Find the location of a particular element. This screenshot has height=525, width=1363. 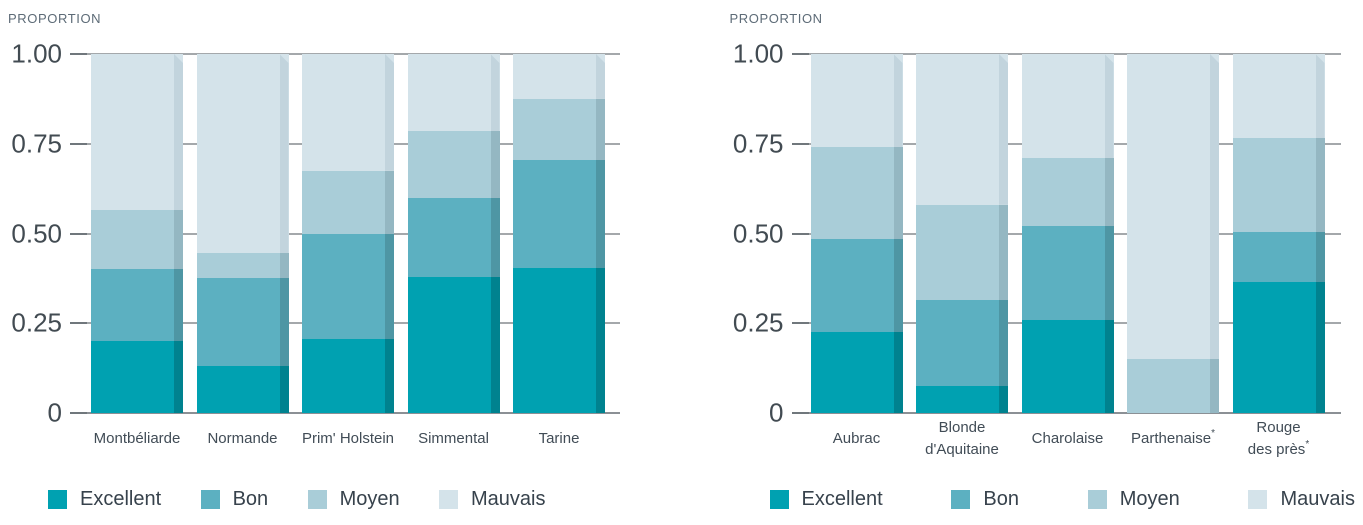

x-label-Rouge des près*: Rouge des près* is located at coordinates (1279, 439).